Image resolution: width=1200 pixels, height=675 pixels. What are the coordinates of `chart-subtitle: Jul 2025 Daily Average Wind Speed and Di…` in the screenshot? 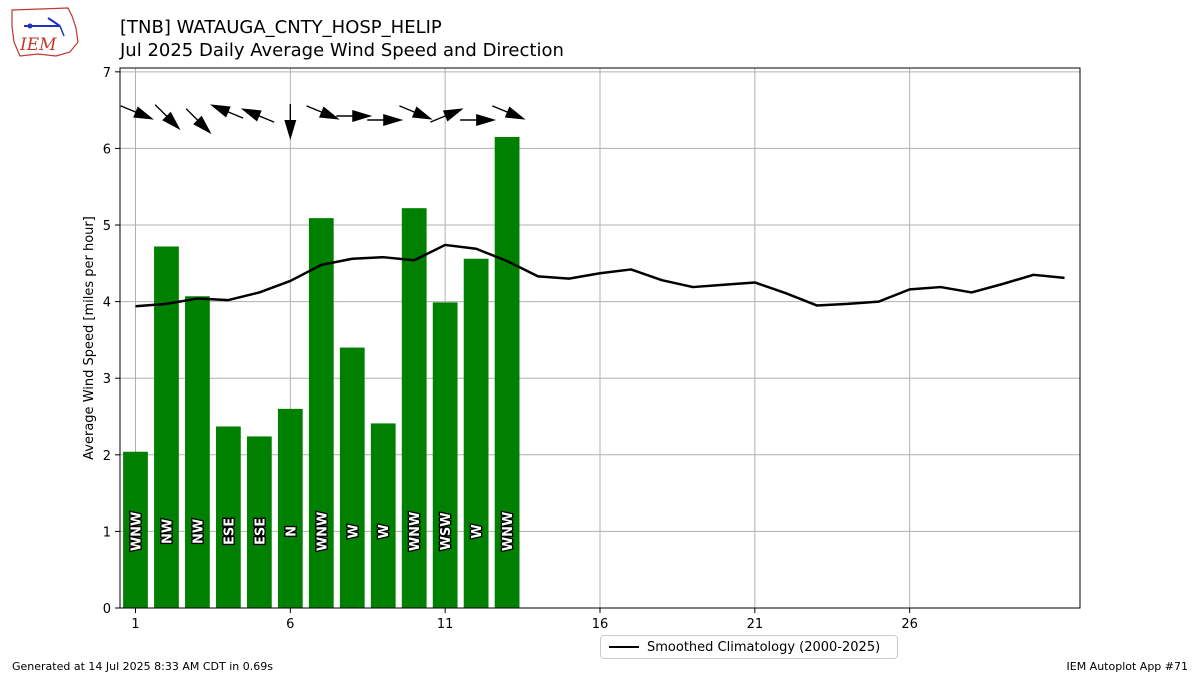 It's located at (342, 50).